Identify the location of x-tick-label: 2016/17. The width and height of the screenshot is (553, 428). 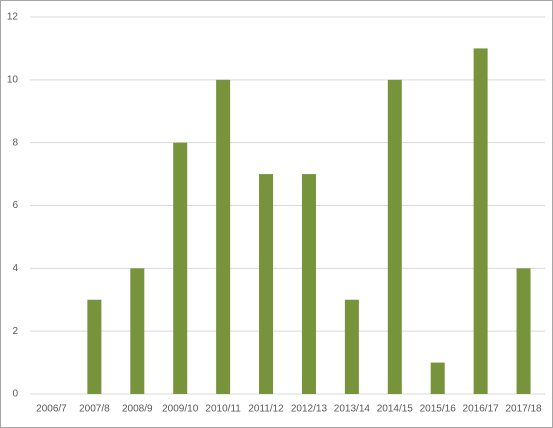
(481, 409).